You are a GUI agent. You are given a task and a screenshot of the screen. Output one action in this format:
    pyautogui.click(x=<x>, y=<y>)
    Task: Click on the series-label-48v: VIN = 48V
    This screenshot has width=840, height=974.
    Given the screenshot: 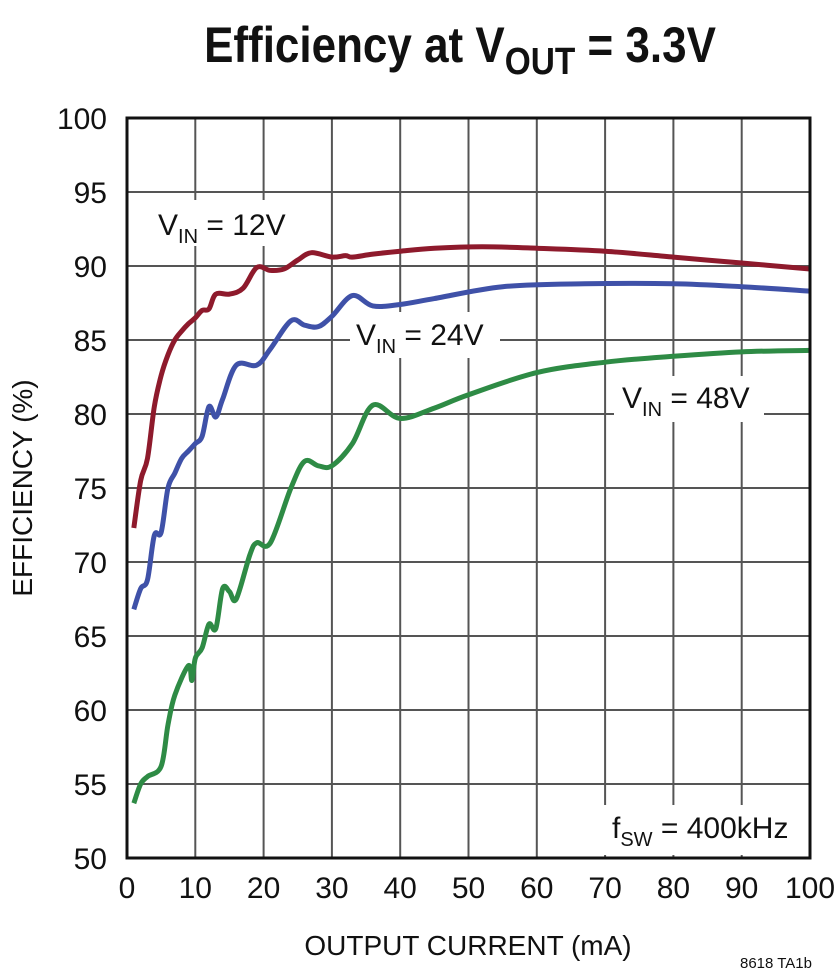 What is the action you would take?
    pyautogui.click(x=686, y=401)
    